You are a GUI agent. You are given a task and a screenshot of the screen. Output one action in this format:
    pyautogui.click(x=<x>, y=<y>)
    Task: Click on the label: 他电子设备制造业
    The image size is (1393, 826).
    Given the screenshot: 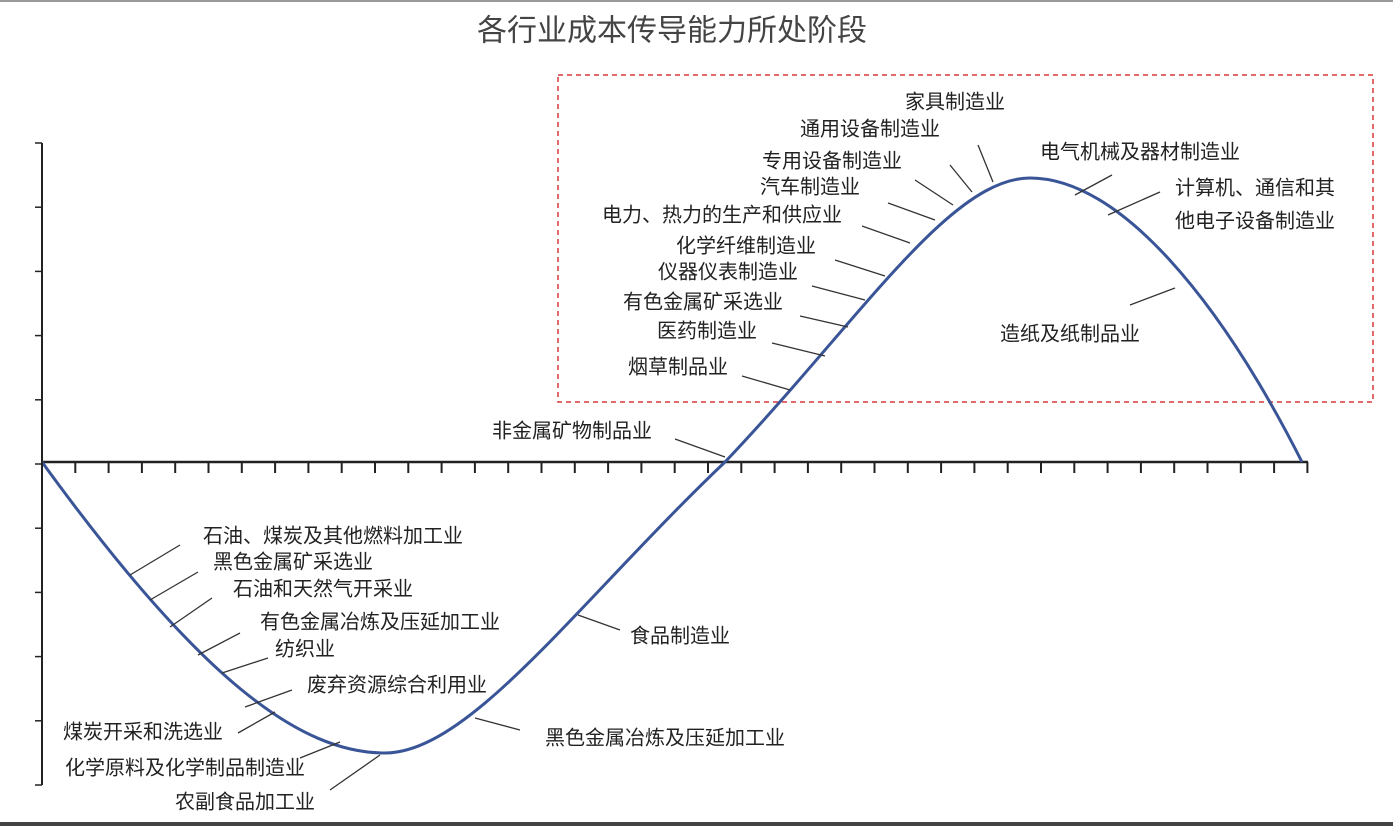 What is the action you would take?
    pyautogui.click(x=1255, y=221)
    